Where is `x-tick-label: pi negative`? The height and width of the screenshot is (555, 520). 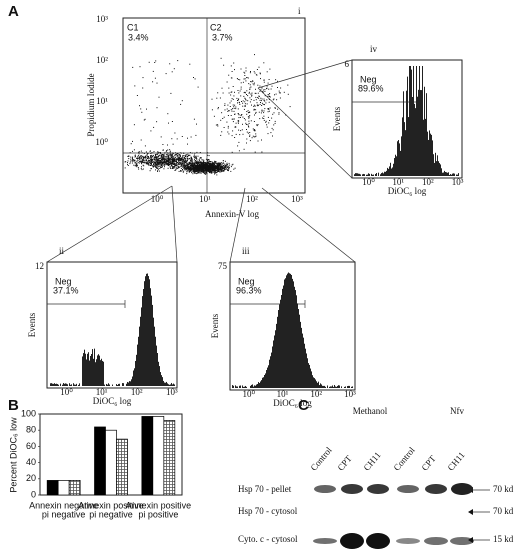
x-tick-label: pi negative is located at coordinates (111, 514).